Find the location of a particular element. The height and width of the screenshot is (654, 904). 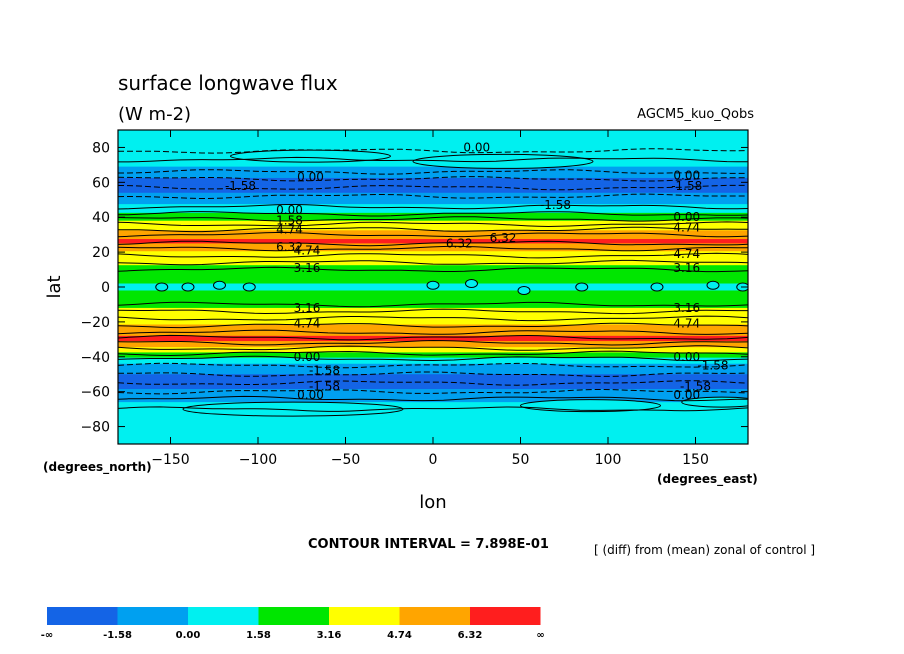

colorbar-label: 4.74 is located at coordinates (399, 635).